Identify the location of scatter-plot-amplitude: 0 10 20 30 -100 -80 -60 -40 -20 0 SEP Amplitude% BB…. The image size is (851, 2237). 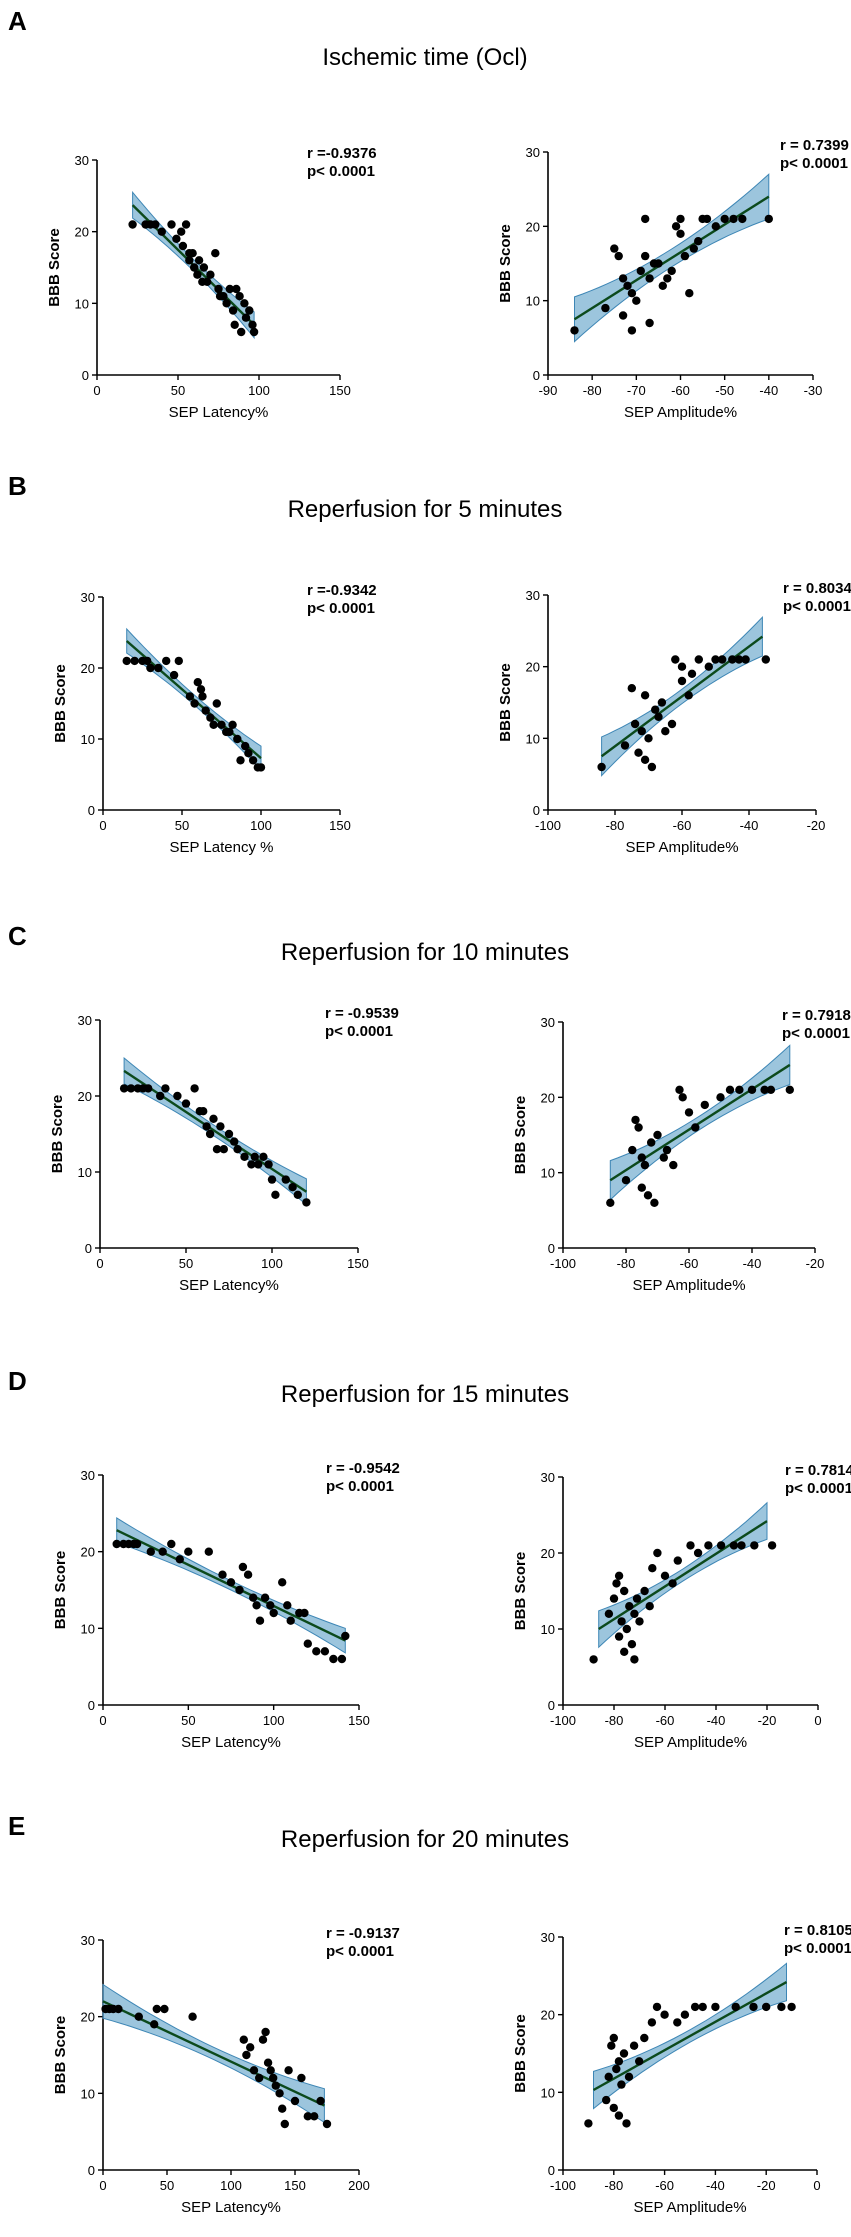
(681, 2069).